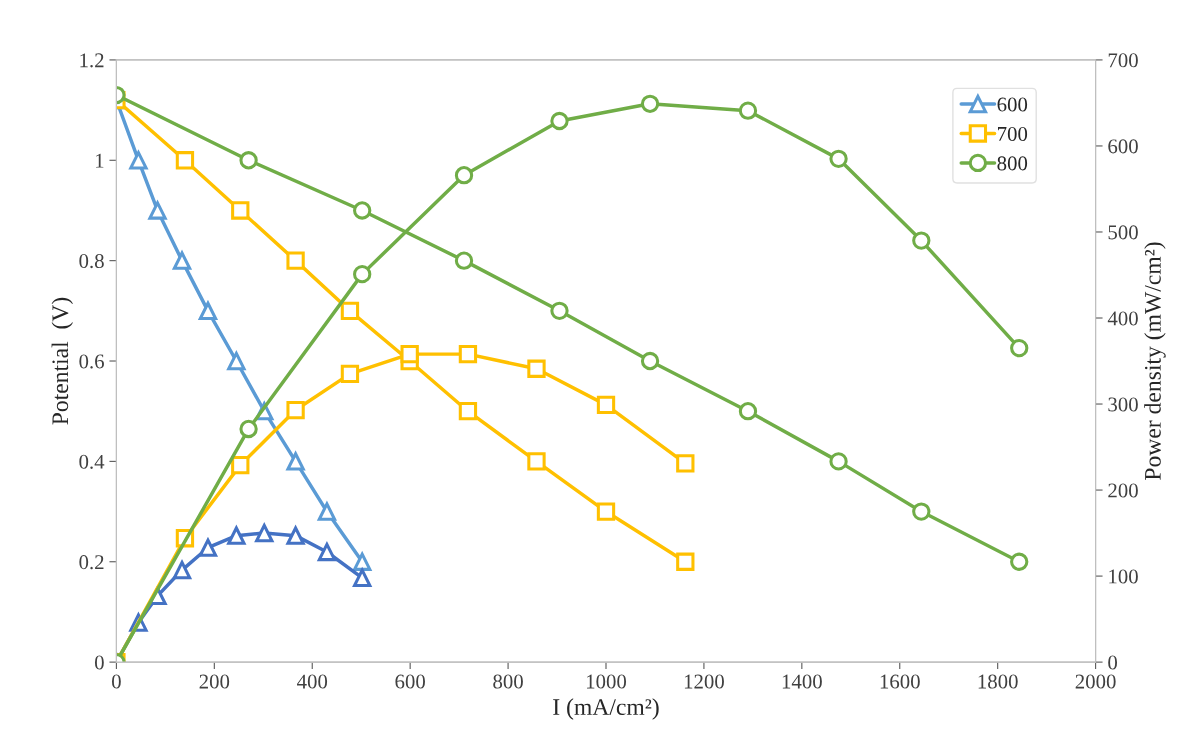 This screenshot has height=749, width=1200. What do you see at coordinates (606, 709) in the screenshot?
I see `x-axis-title: I (mA/cm²)` at bounding box center [606, 709].